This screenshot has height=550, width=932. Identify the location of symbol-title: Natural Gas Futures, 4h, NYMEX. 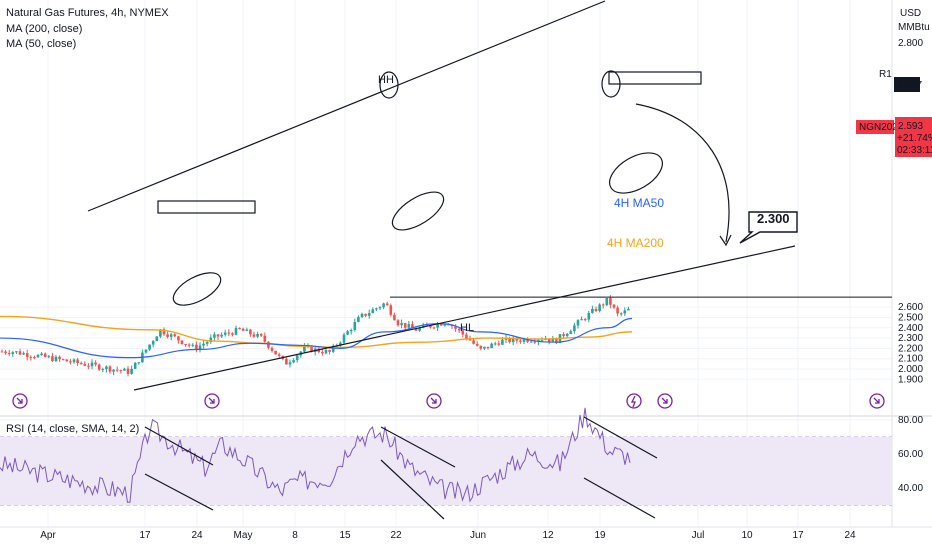
(87, 13).